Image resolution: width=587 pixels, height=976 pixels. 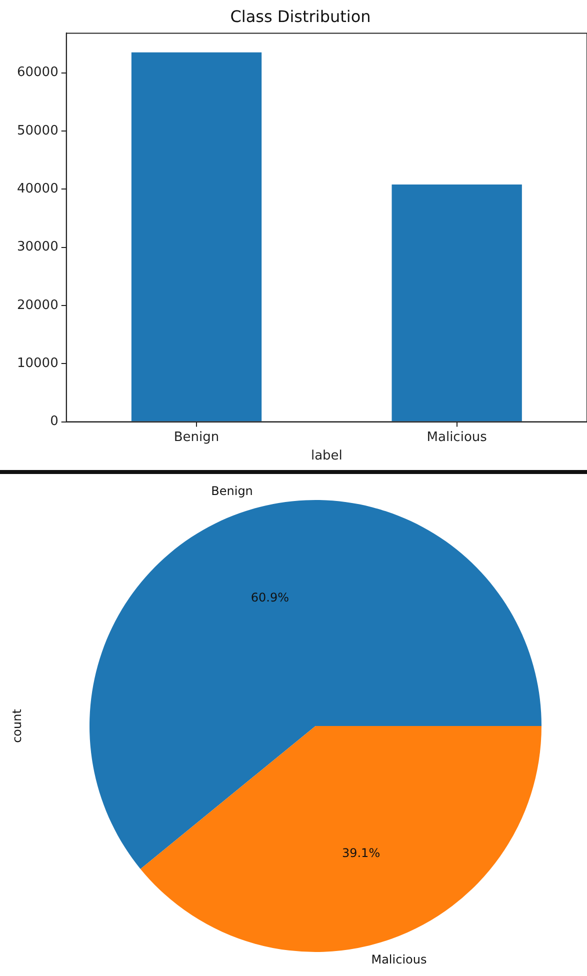 What do you see at coordinates (300, 16) in the screenshot?
I see `chart-title: Class Distribution` at bounding box center [300, 16].